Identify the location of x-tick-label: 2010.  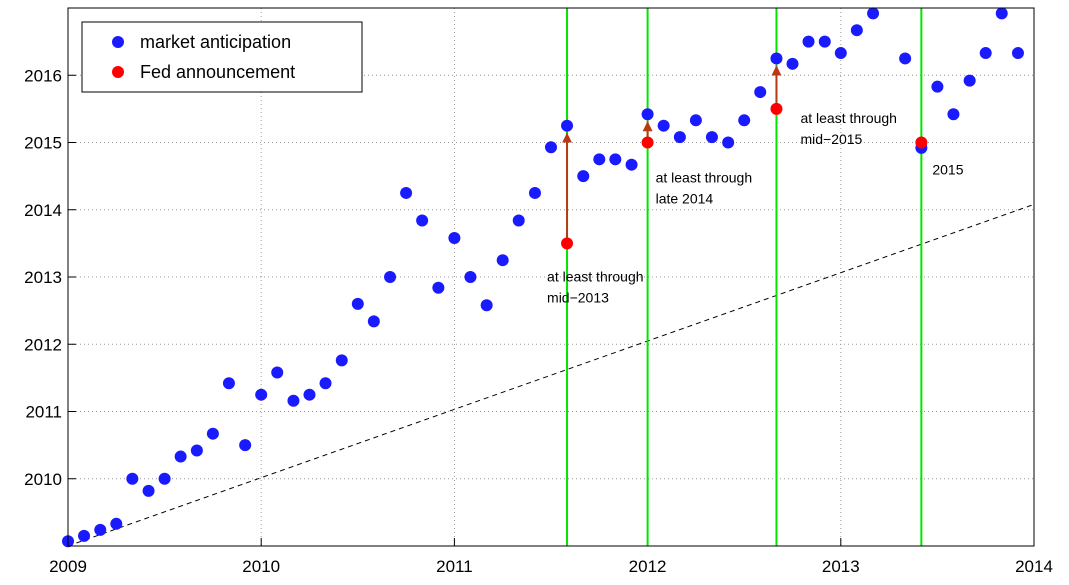
(261, 566).